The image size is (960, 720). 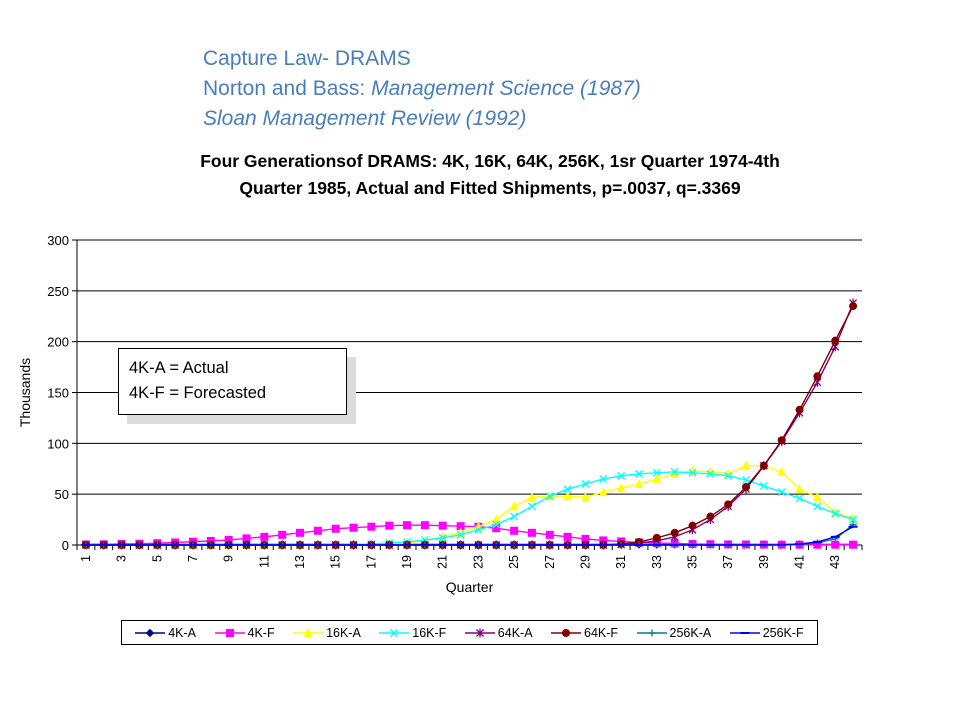 I want to click on legend-item-4k-f: 4K-F, so click(x=244, y=632).